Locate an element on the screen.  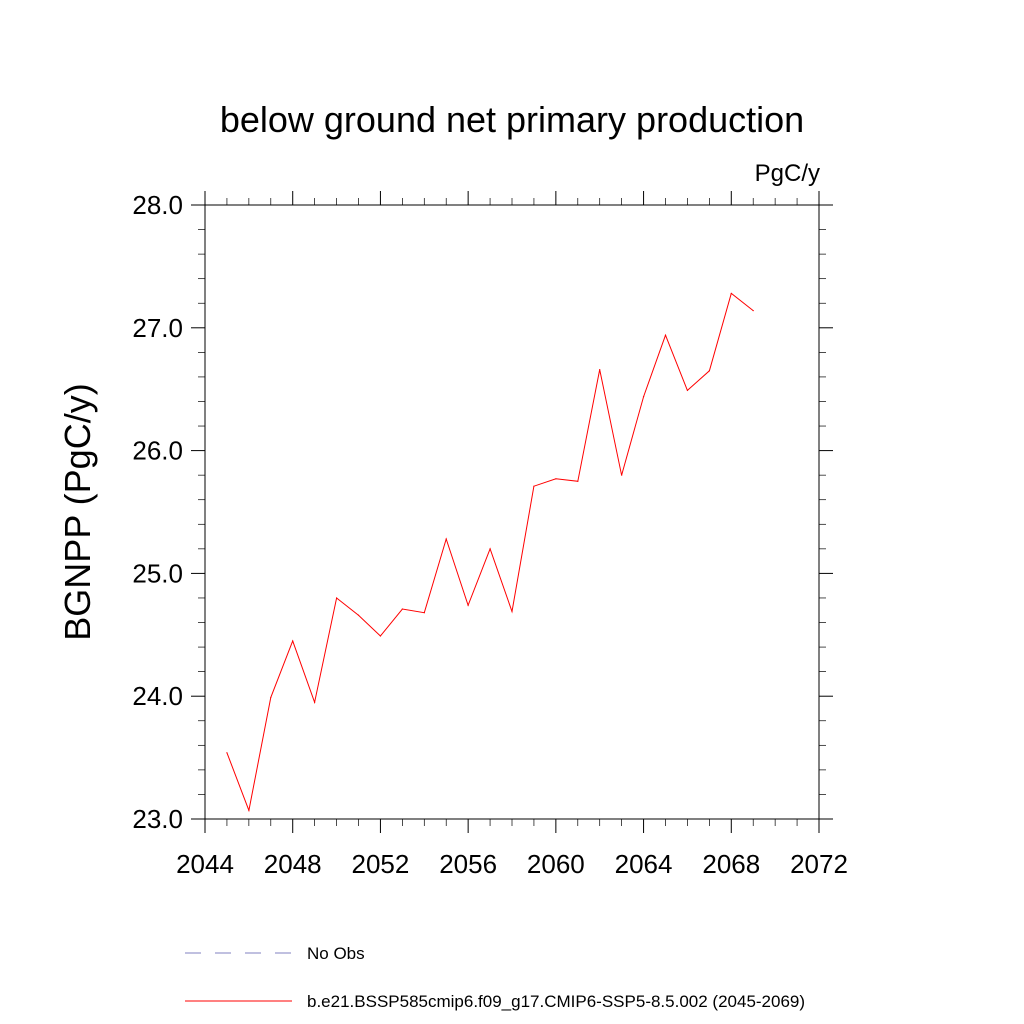
legend-label-no-obs: No Obs is located at coordinates (336, 953).